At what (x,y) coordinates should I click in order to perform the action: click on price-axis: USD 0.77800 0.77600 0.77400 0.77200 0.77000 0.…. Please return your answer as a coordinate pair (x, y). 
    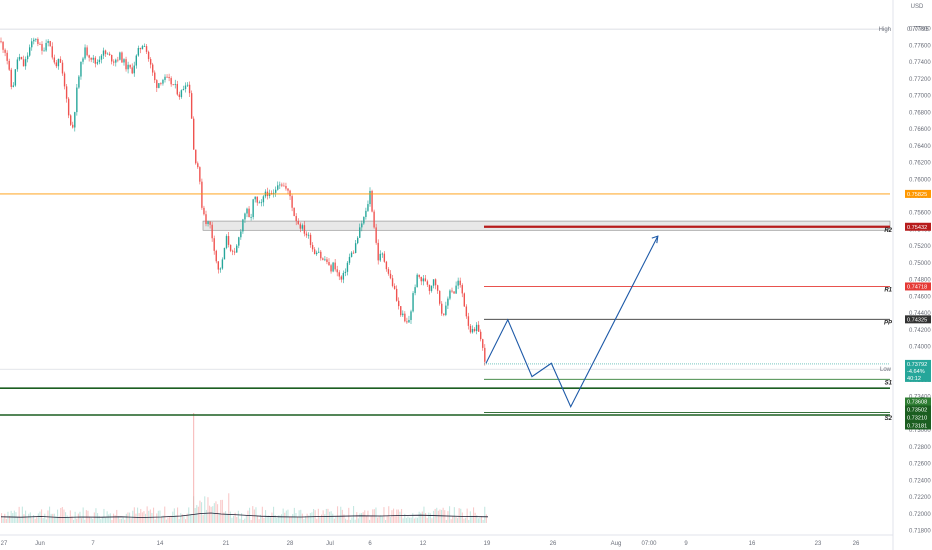
    Looking at the image, I should click on (905, 275).